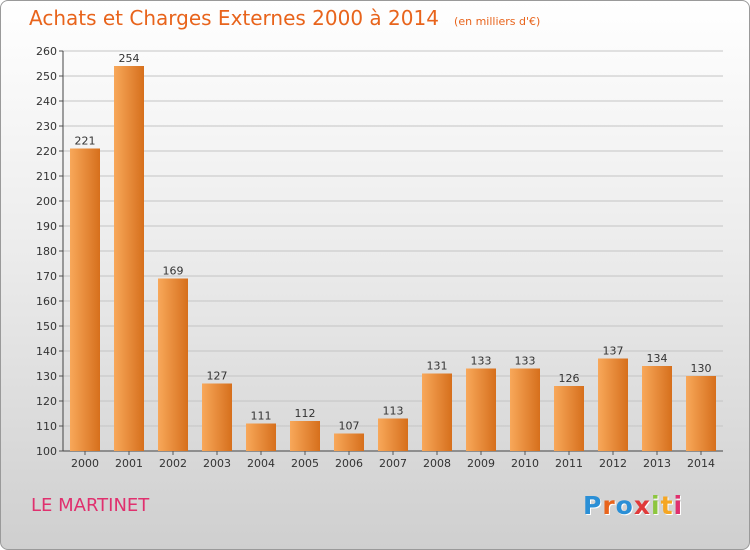 This screenshot has height=550, width=750. Describe the element at coordinates (437, 412) in the screenshot. I see `bar-2008` at that location.